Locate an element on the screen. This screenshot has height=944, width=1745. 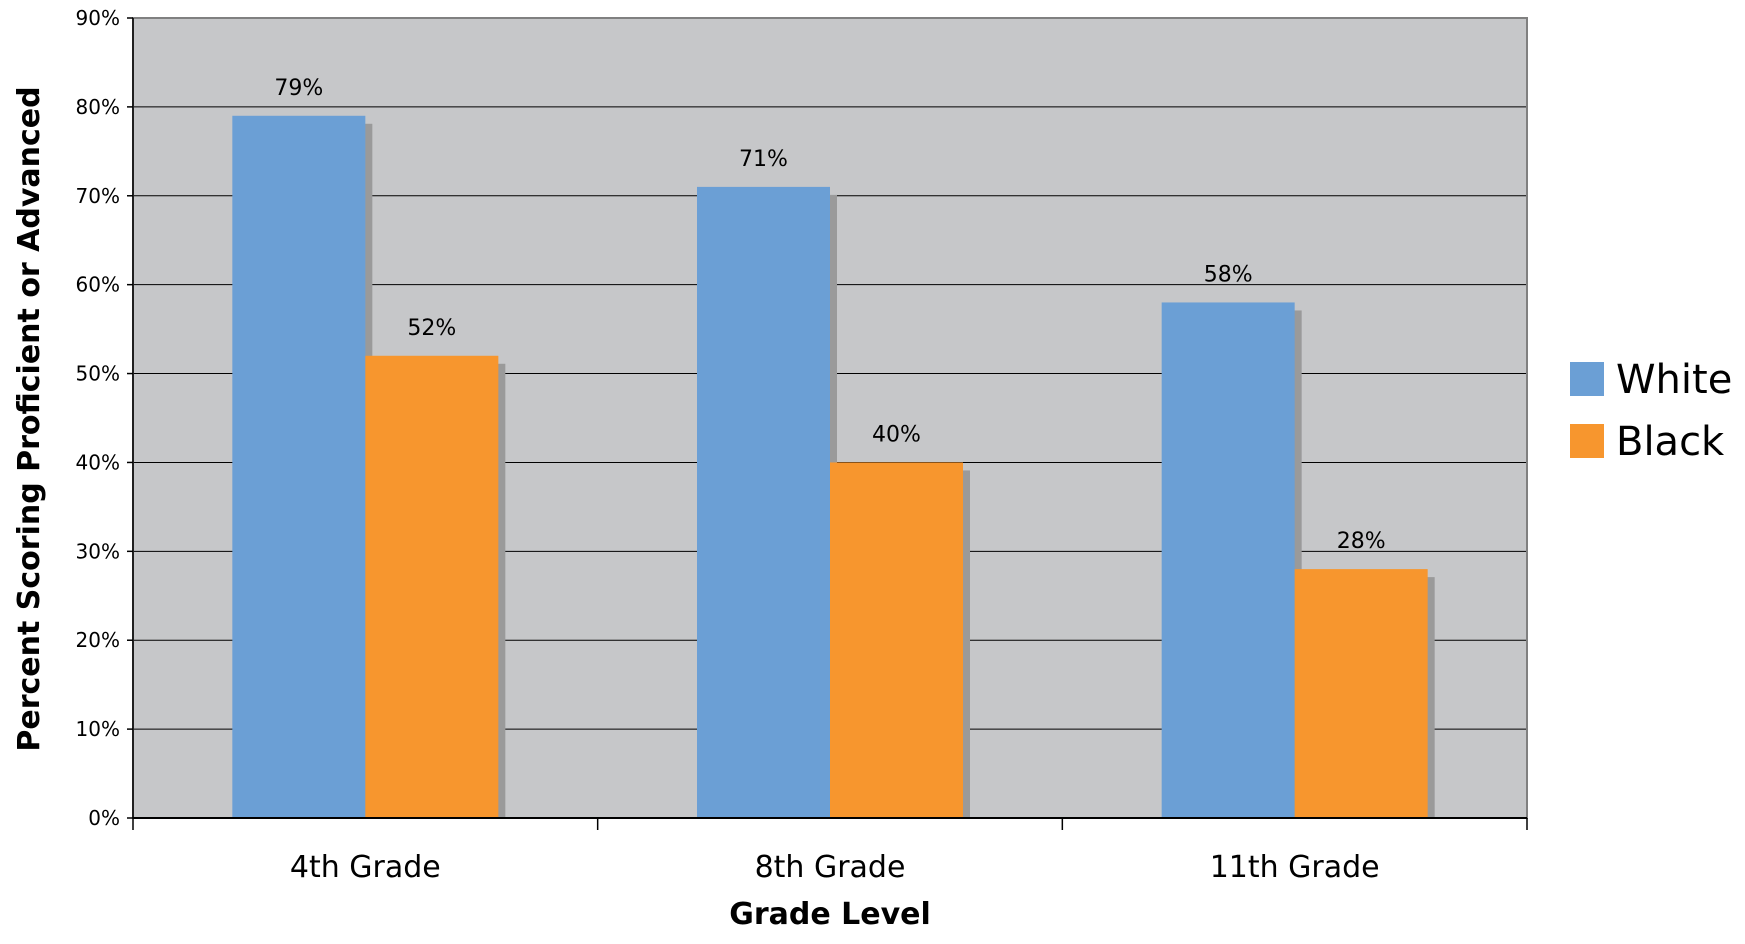
y-tick-label: 30% is located at coordinates (98, 551).